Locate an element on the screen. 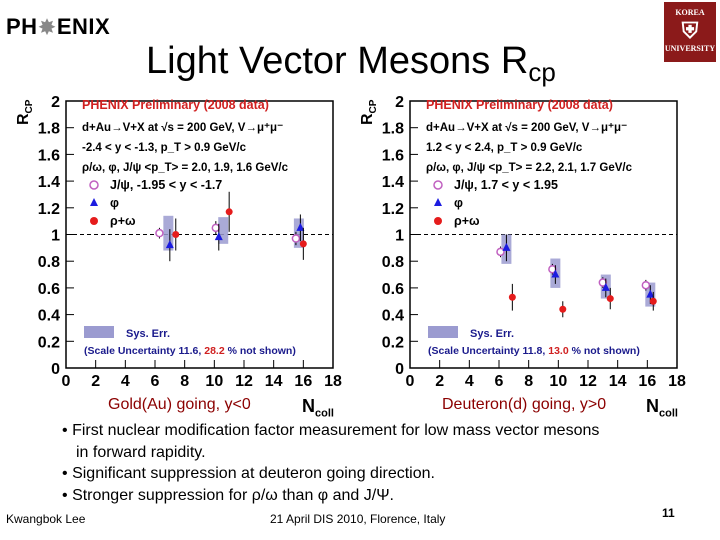 Image resolution: width=720 pixels, height=540 pixels. xlabel-right: Ncoll is located at coordinates (662, 408).